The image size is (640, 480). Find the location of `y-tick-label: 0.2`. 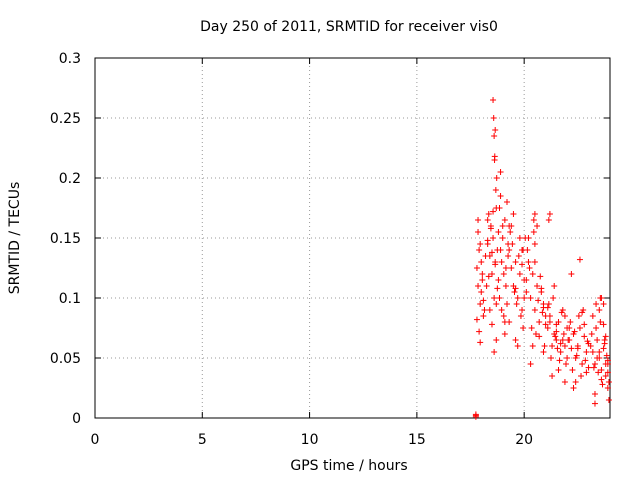

y-tick-label: 0.2 is located at coordinates (70, 179).